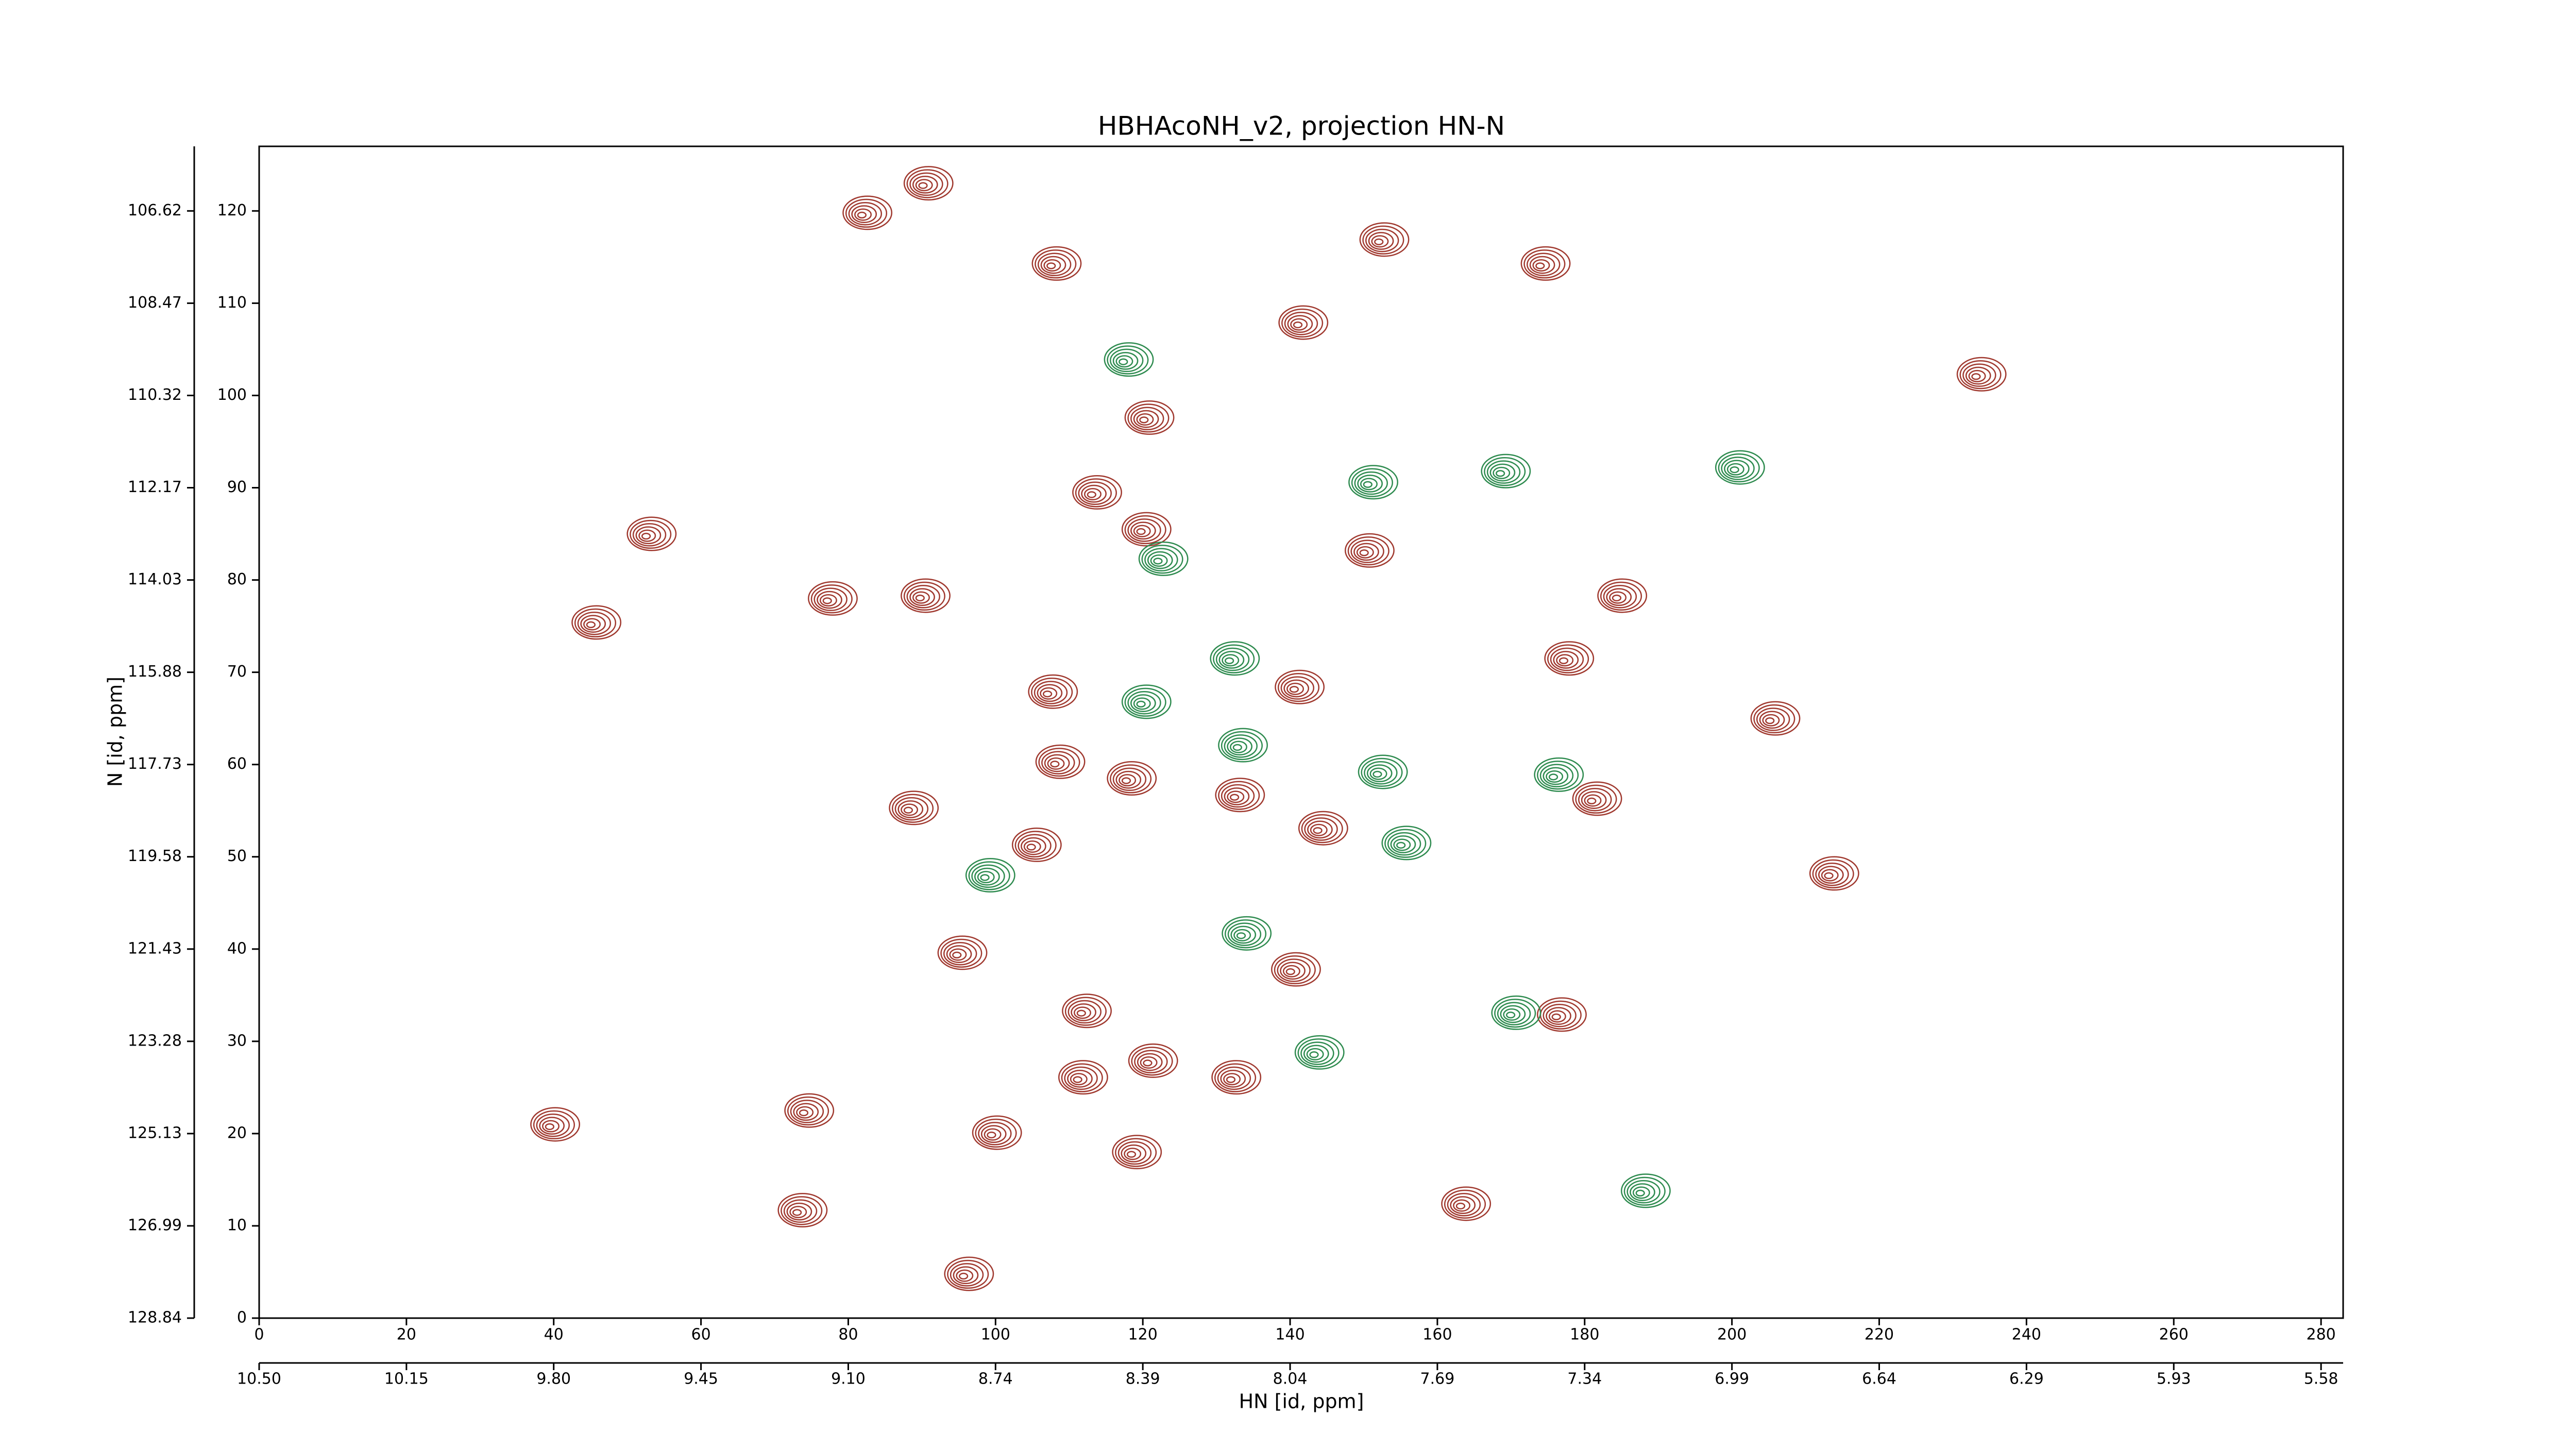 The width and height of the screenshot is (2576, 1449). Describe the element at coordinates (155, 948) in the screenshot. I see `y2-tick-label: 121.43` at that location.